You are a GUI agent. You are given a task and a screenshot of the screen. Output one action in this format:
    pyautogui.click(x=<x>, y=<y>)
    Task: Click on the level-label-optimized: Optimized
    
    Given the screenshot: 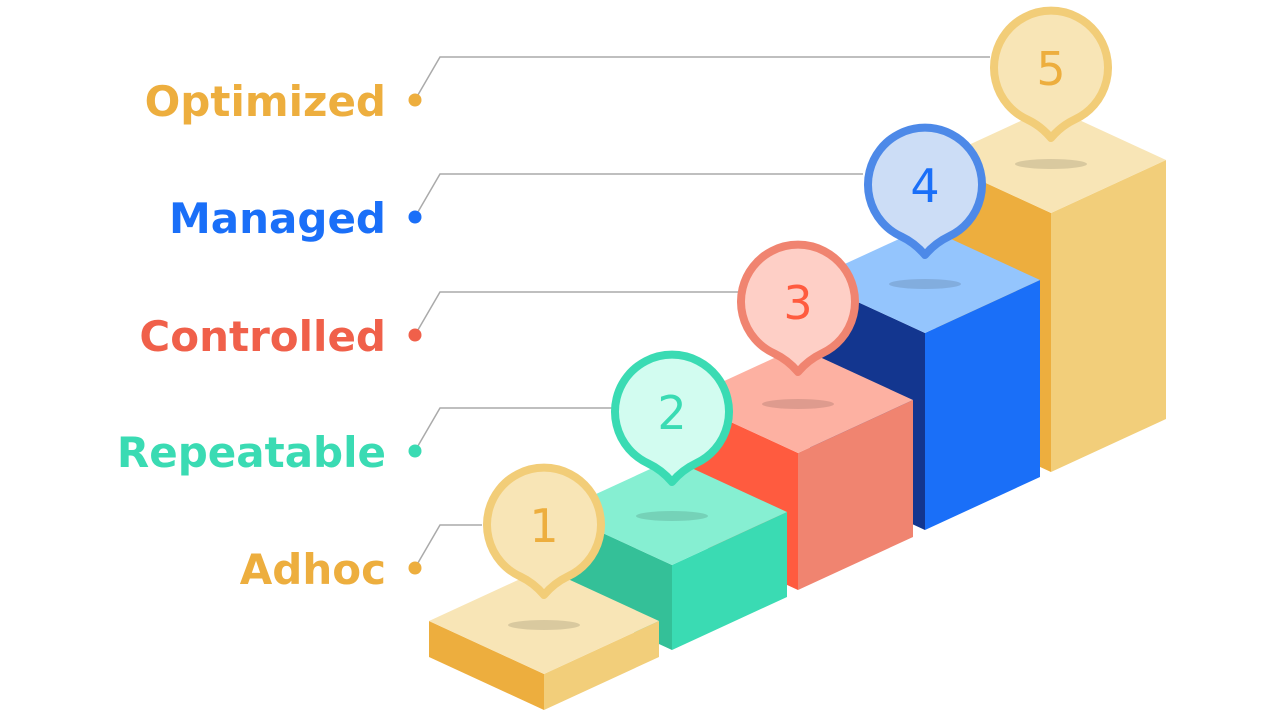 What is the action you would take?
    pyautogui.click(x=265, y=101)
    